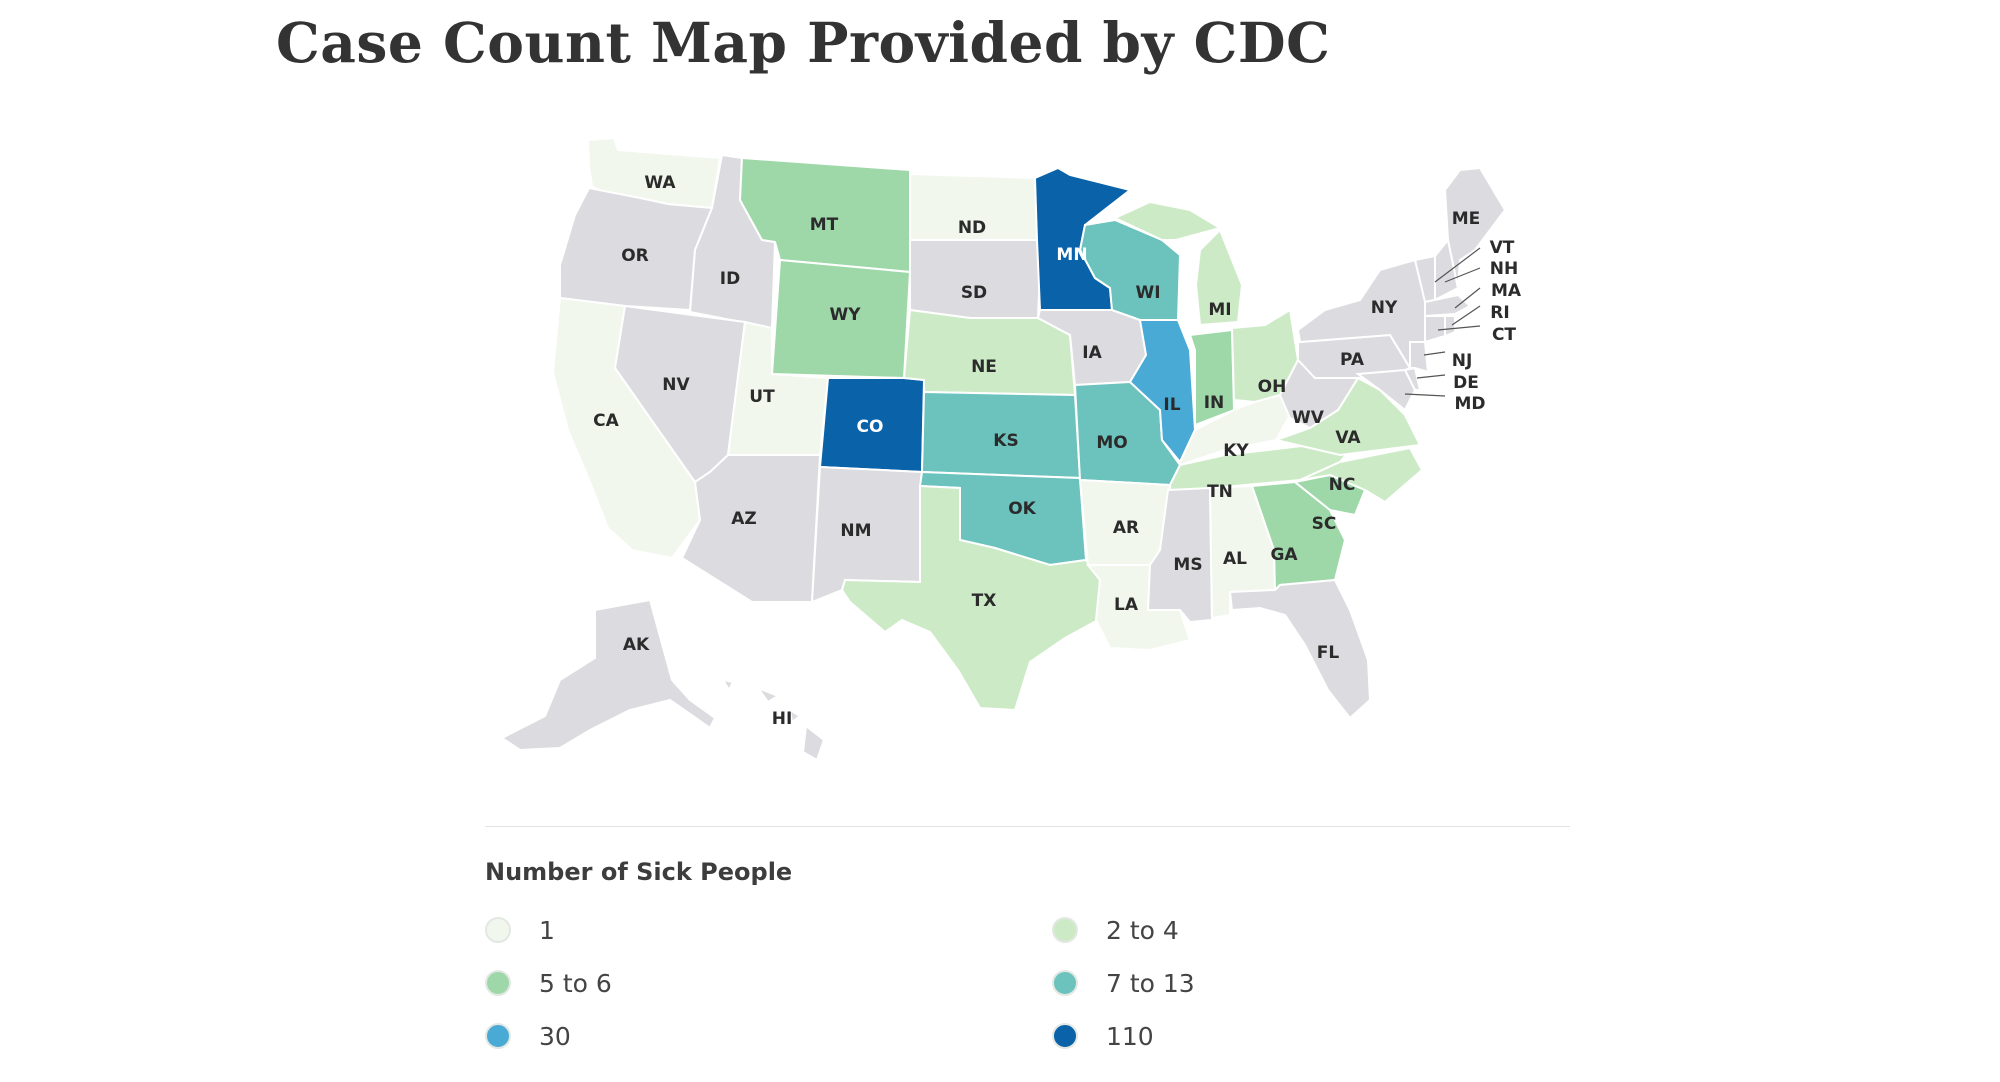 The image size is (2000, 1082). Describe the element at coordinates (1308, 418) in the screenshot. I see `label-WV: WV` at that location.